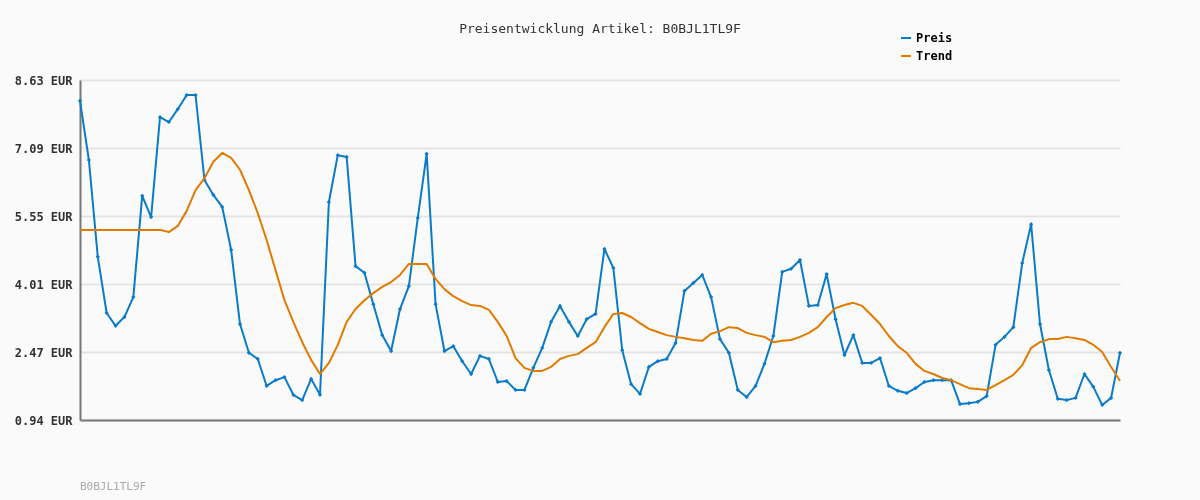 This screenshot has width=1200, height=500. What do you see at coordinates (934, 38) in the screenshot?
I see `legend-label: Preis` at bounding box center [934, 38].